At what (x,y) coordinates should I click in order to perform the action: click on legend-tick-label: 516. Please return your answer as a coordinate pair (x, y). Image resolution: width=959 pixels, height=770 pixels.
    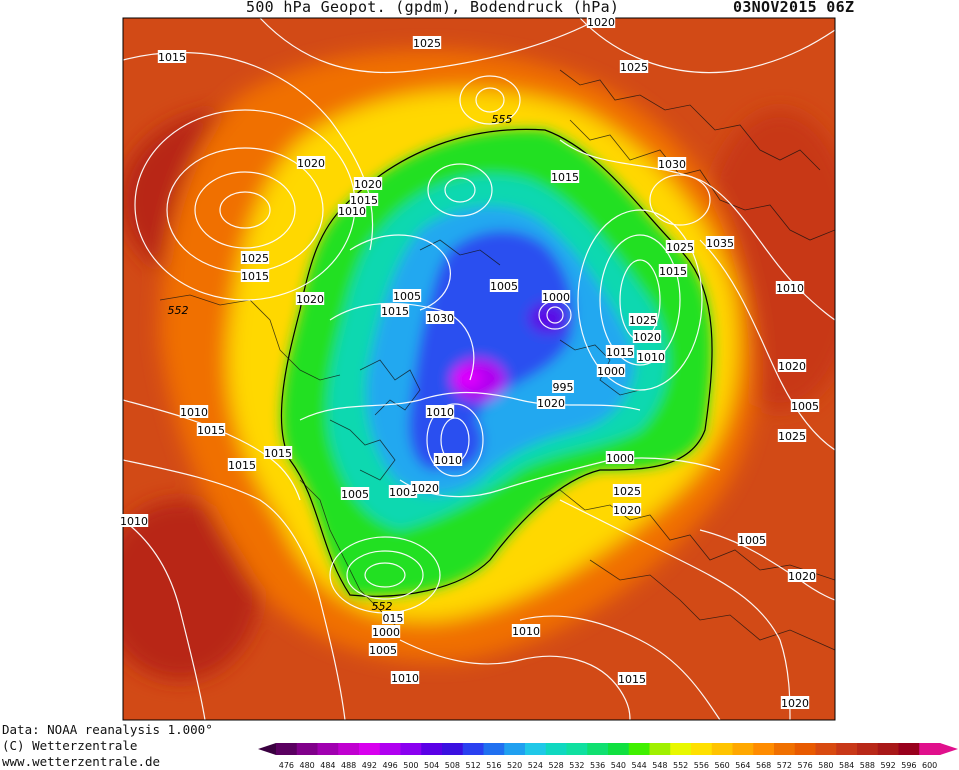
    Looking at the image, I should click on (493, 765).